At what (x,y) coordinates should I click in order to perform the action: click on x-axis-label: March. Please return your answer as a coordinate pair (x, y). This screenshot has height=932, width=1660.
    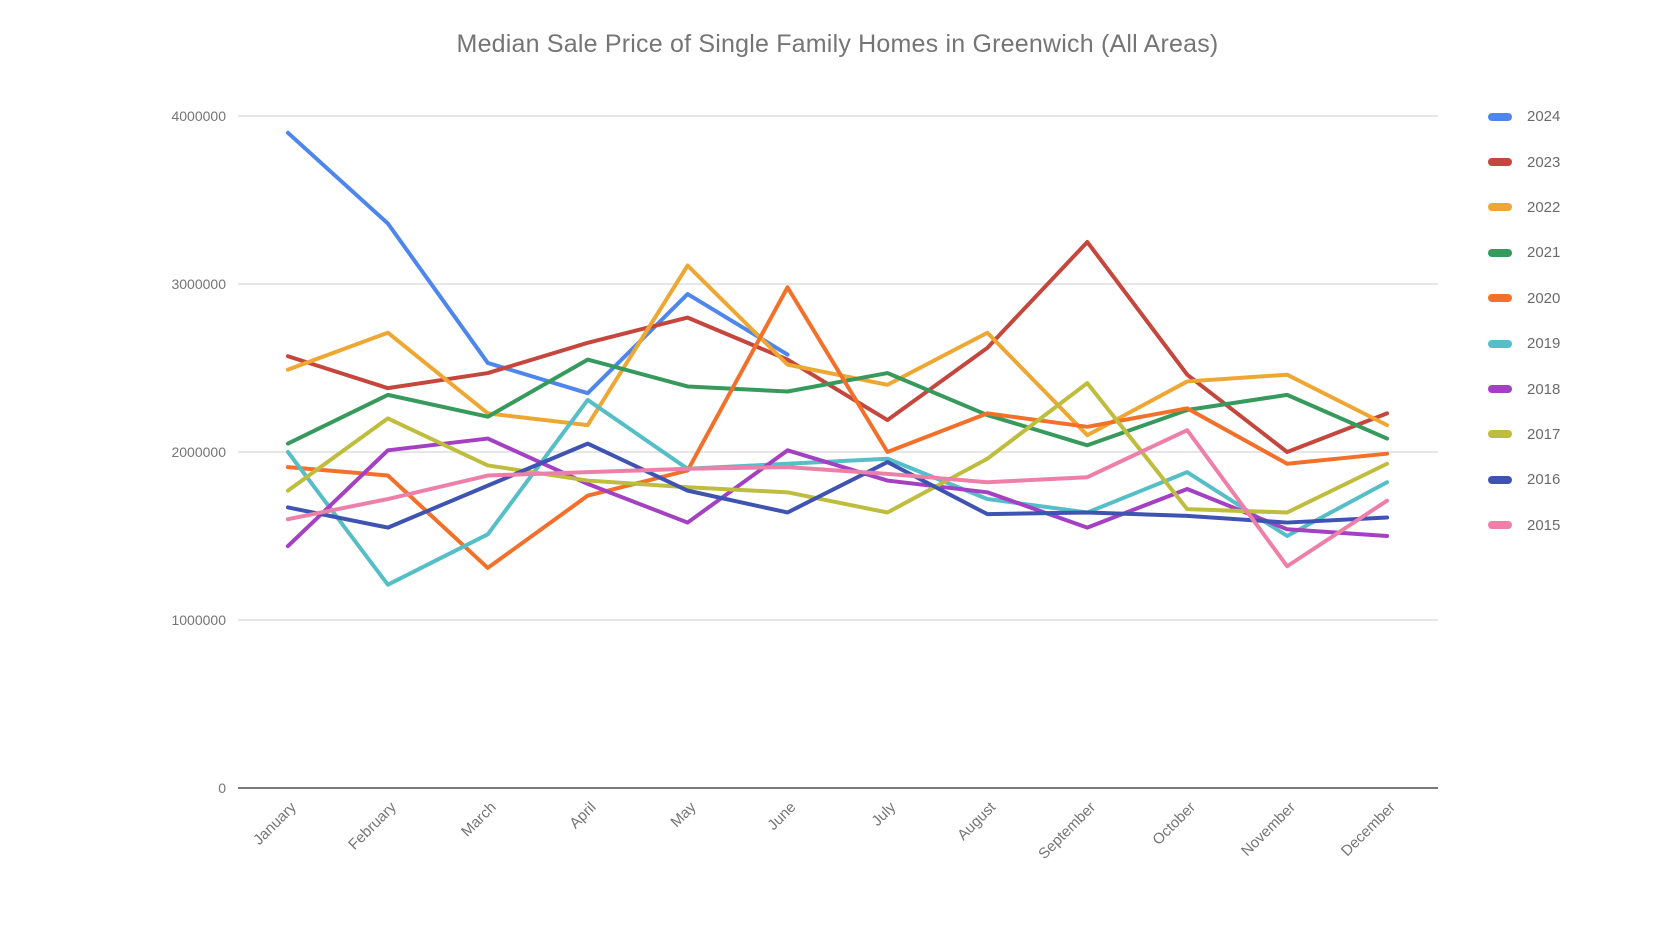
    Looking at the image, I should click on (478, 819).